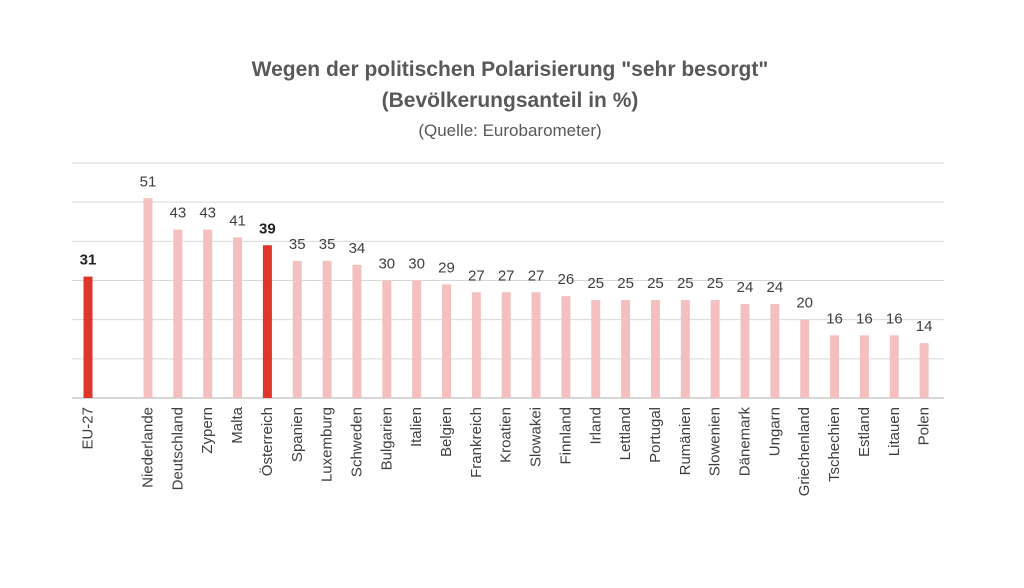  I want to click on category-label: Polen, so click(924, 426).